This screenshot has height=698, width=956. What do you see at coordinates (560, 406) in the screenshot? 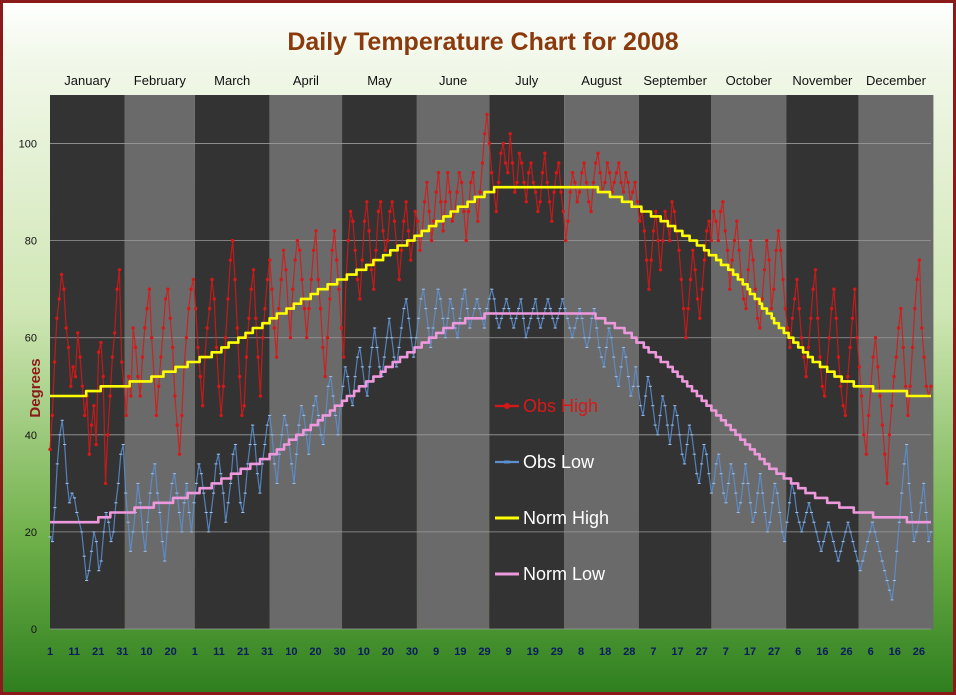
I see `legend-label: Obs High` at bounding box center [560, 406].